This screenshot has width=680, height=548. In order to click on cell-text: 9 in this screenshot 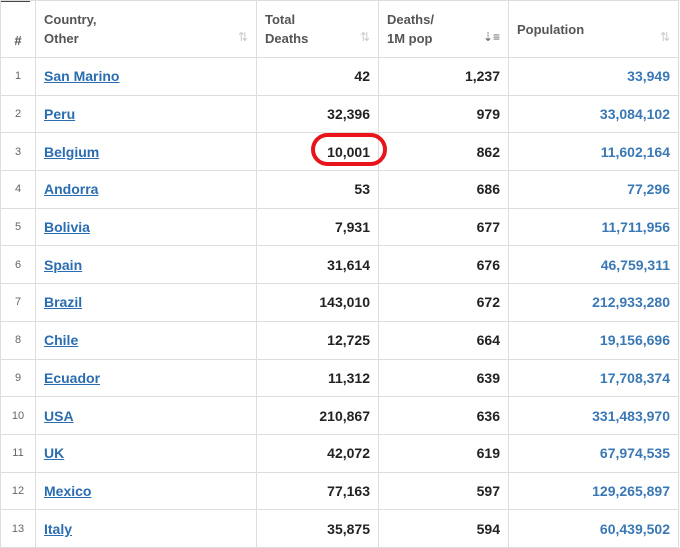, I will do `click(18, 377)`.